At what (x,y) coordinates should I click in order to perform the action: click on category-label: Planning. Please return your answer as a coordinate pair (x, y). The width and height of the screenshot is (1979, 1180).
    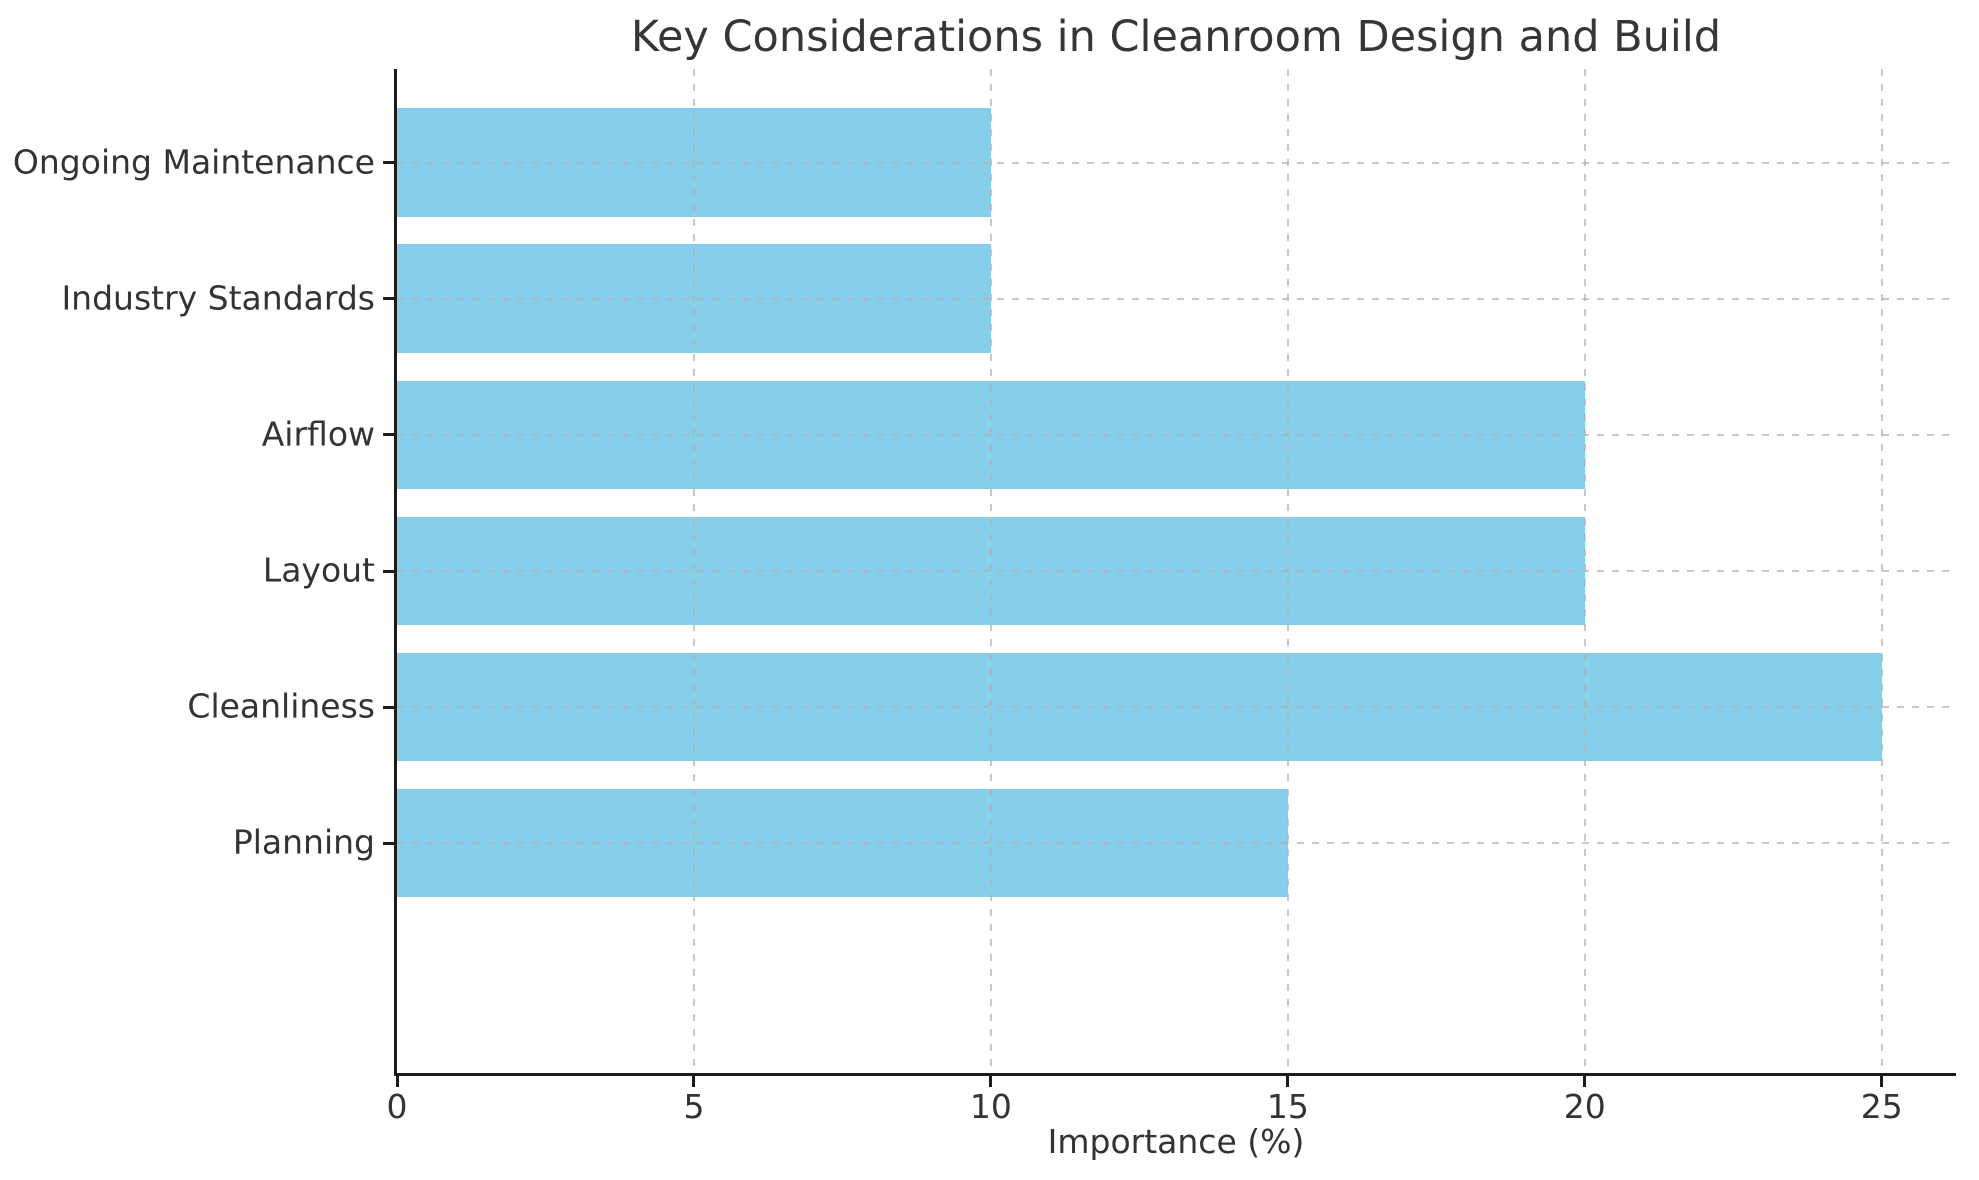
    Looking at the image, I should click on (303, 842).